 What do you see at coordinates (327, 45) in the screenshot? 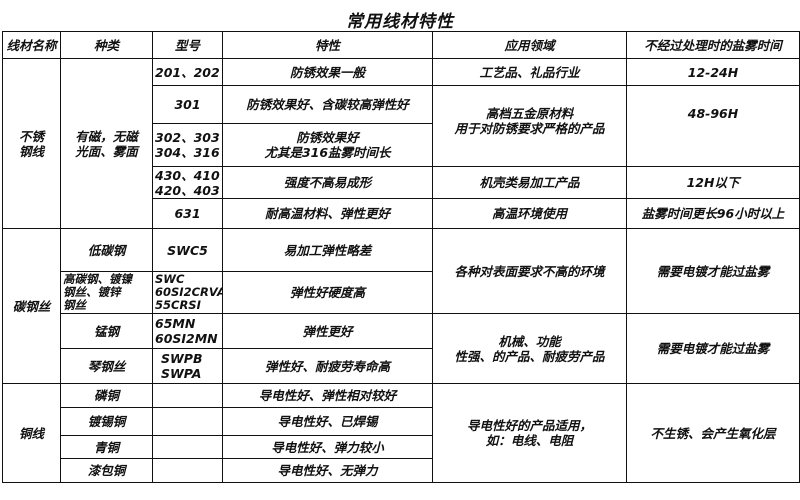
I see `header-cell: 特性` at bounding box center [327, 45].